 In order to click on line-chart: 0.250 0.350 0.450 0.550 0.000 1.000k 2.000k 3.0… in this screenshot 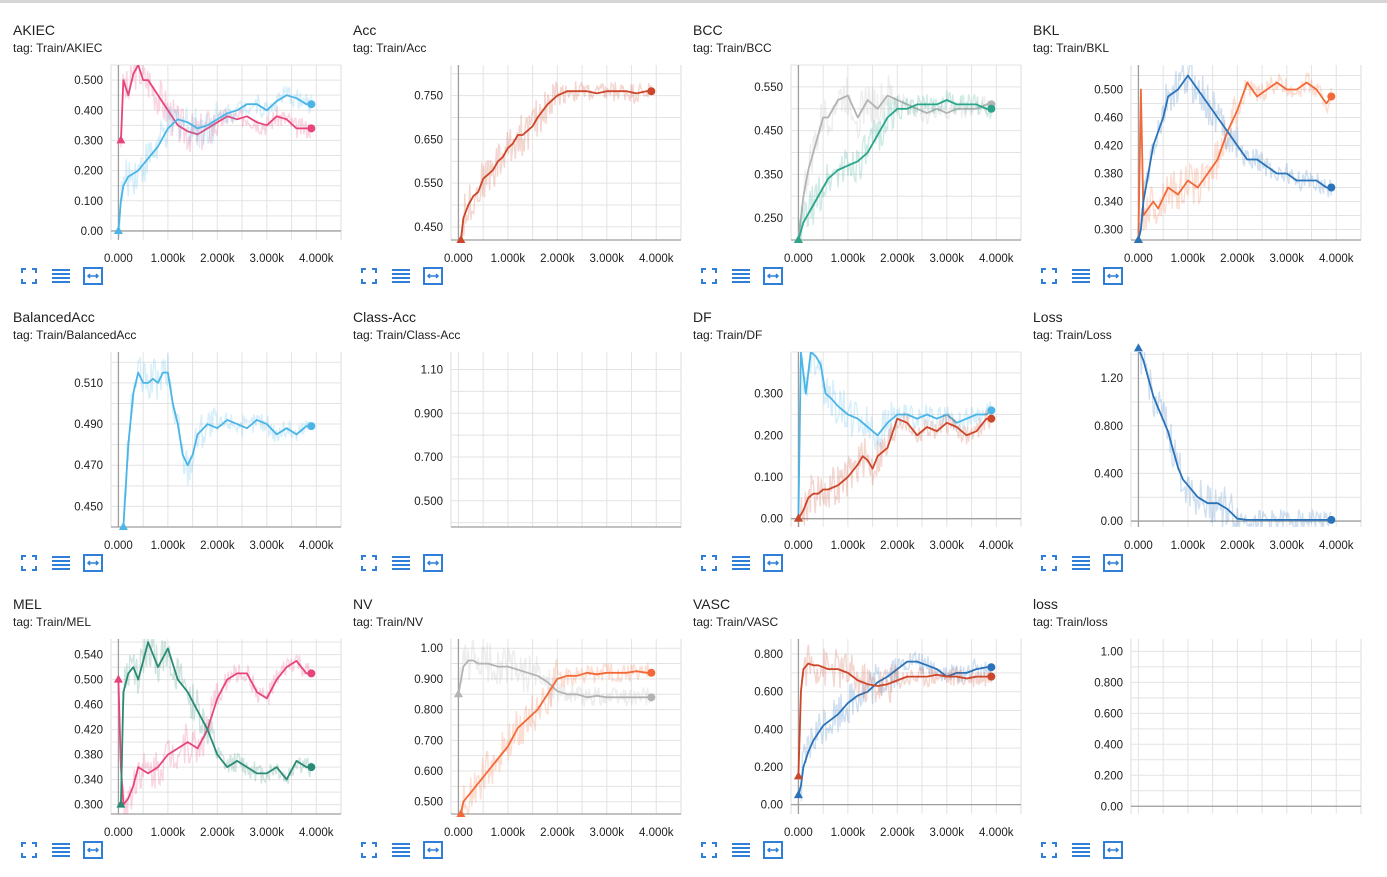, I will do `click(851, 165)`.